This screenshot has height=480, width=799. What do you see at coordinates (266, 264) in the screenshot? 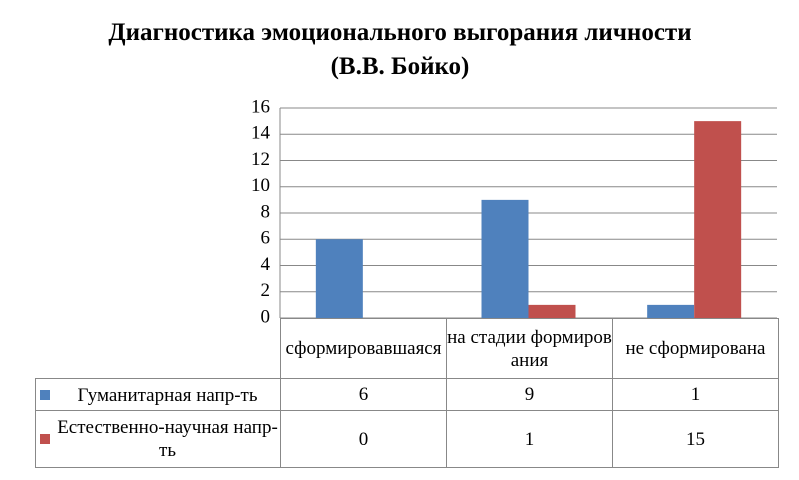
I see `y-tick-label: 4` at bounding box center [266, 264].